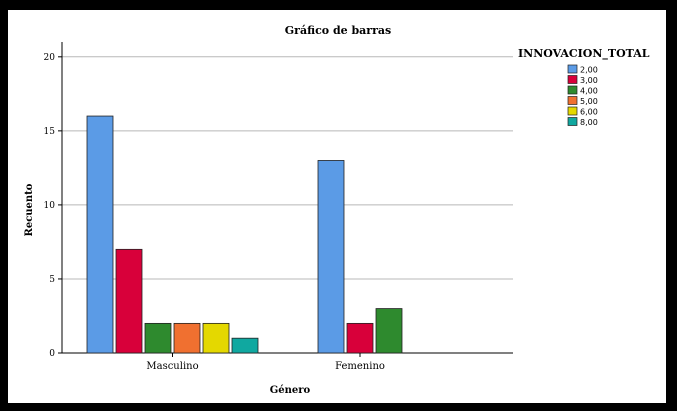 The image size is (677, 411). Describe the element at coordinates (290, 390) in the screenshot. I see `x-axis-label: Género` at that location.